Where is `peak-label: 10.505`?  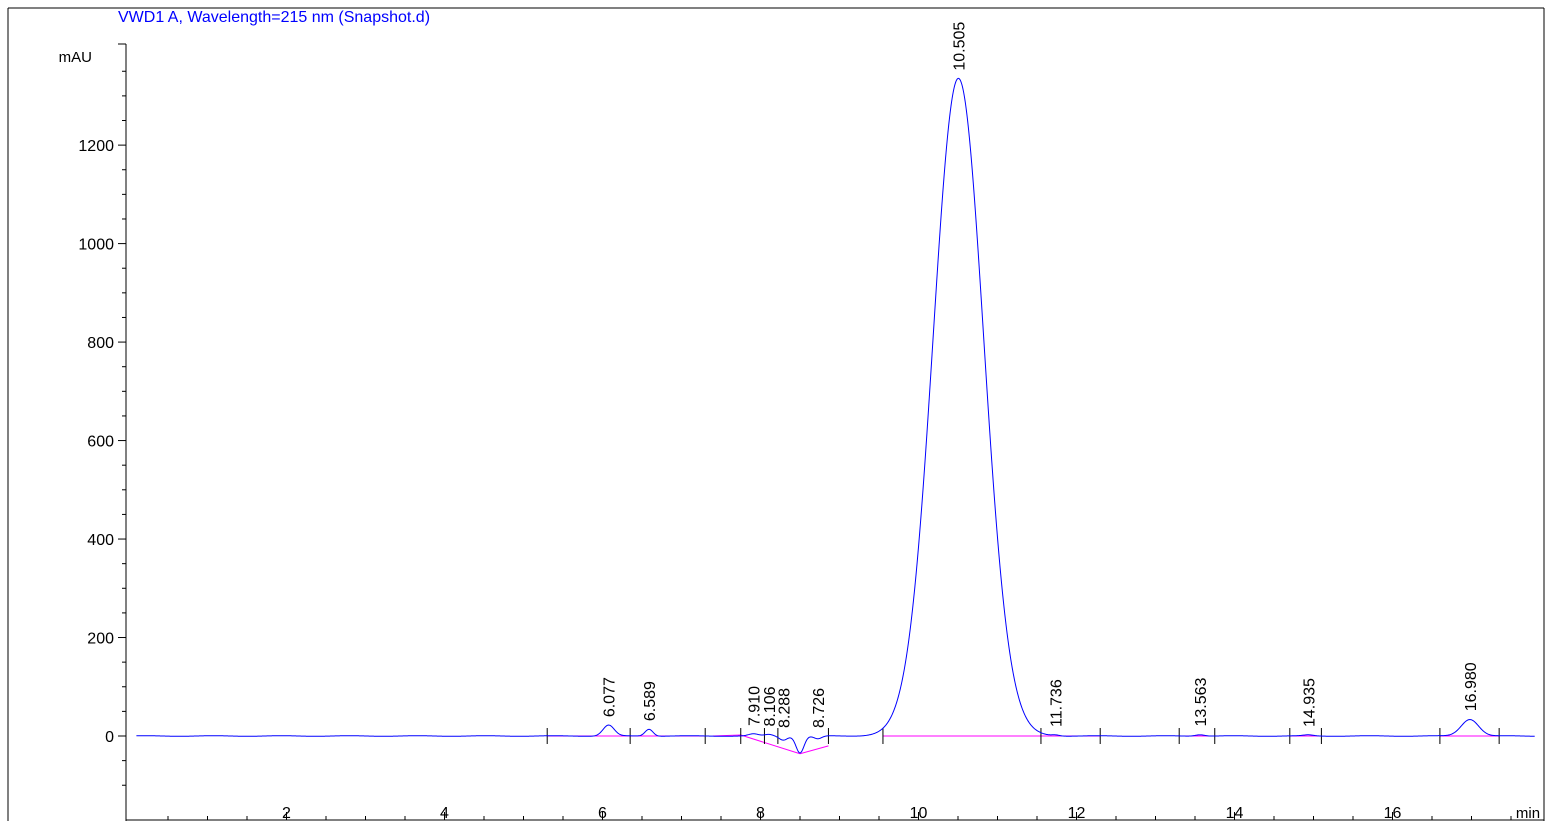 peak-label: 10.505 is located at coordinates (959, 46).